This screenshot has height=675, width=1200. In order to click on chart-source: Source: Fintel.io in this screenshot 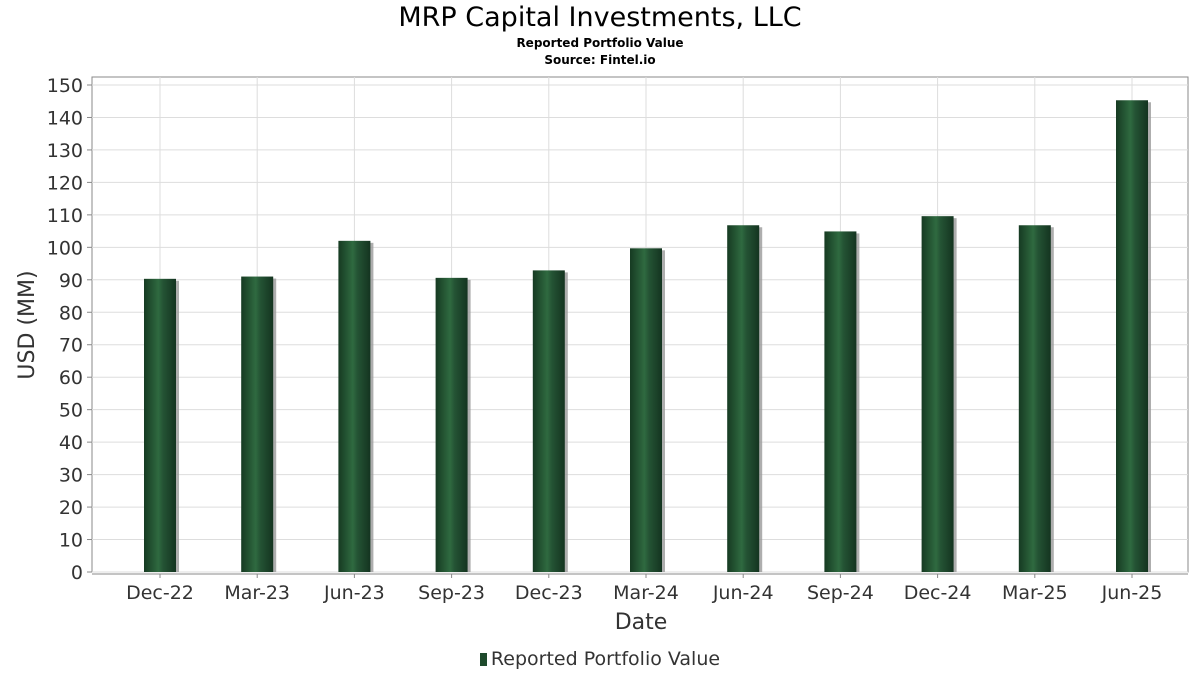, I will do `click(600, 60)`.